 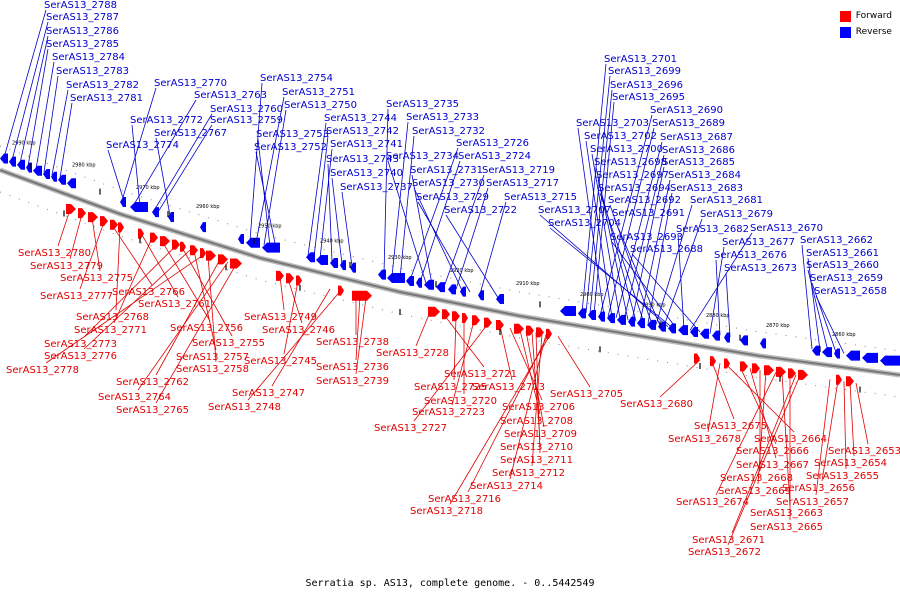 What do you see at coordinates (528, 473) in the screenshot?
I see `forward-gene-label: SerAS13_2712` at bounding box center [528, 473].